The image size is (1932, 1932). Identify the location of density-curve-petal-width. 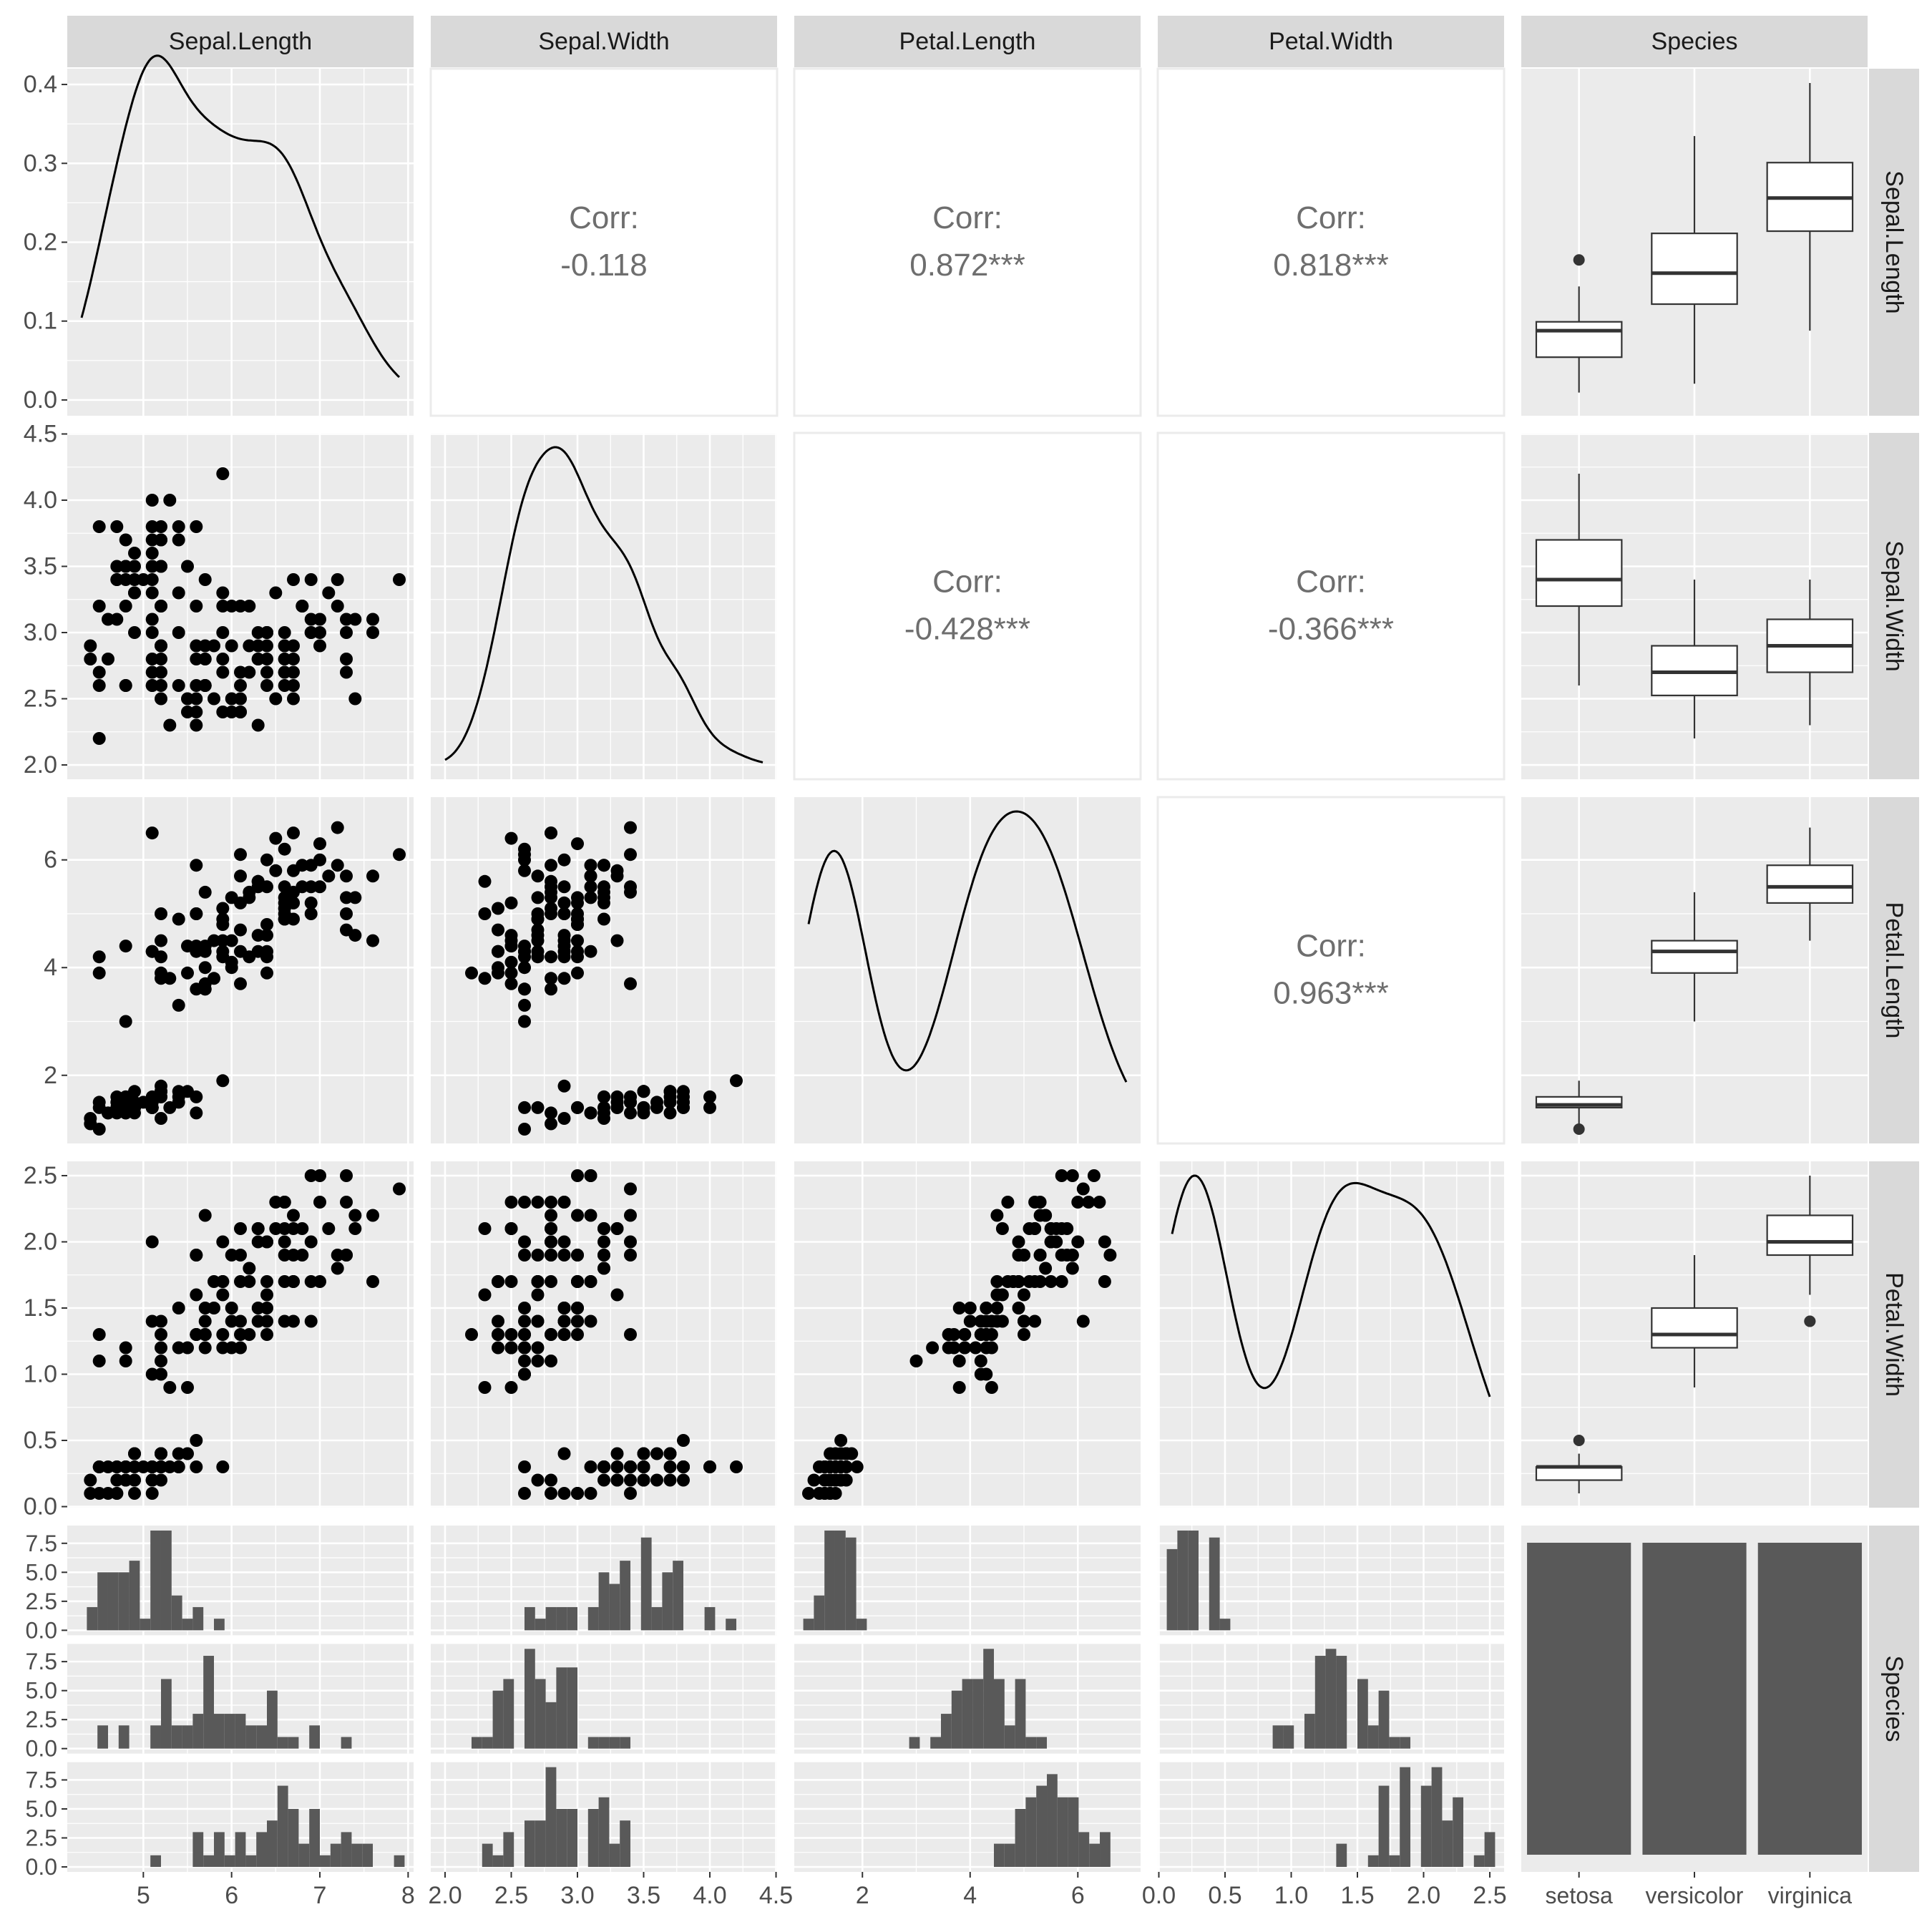
(1331, 1285).